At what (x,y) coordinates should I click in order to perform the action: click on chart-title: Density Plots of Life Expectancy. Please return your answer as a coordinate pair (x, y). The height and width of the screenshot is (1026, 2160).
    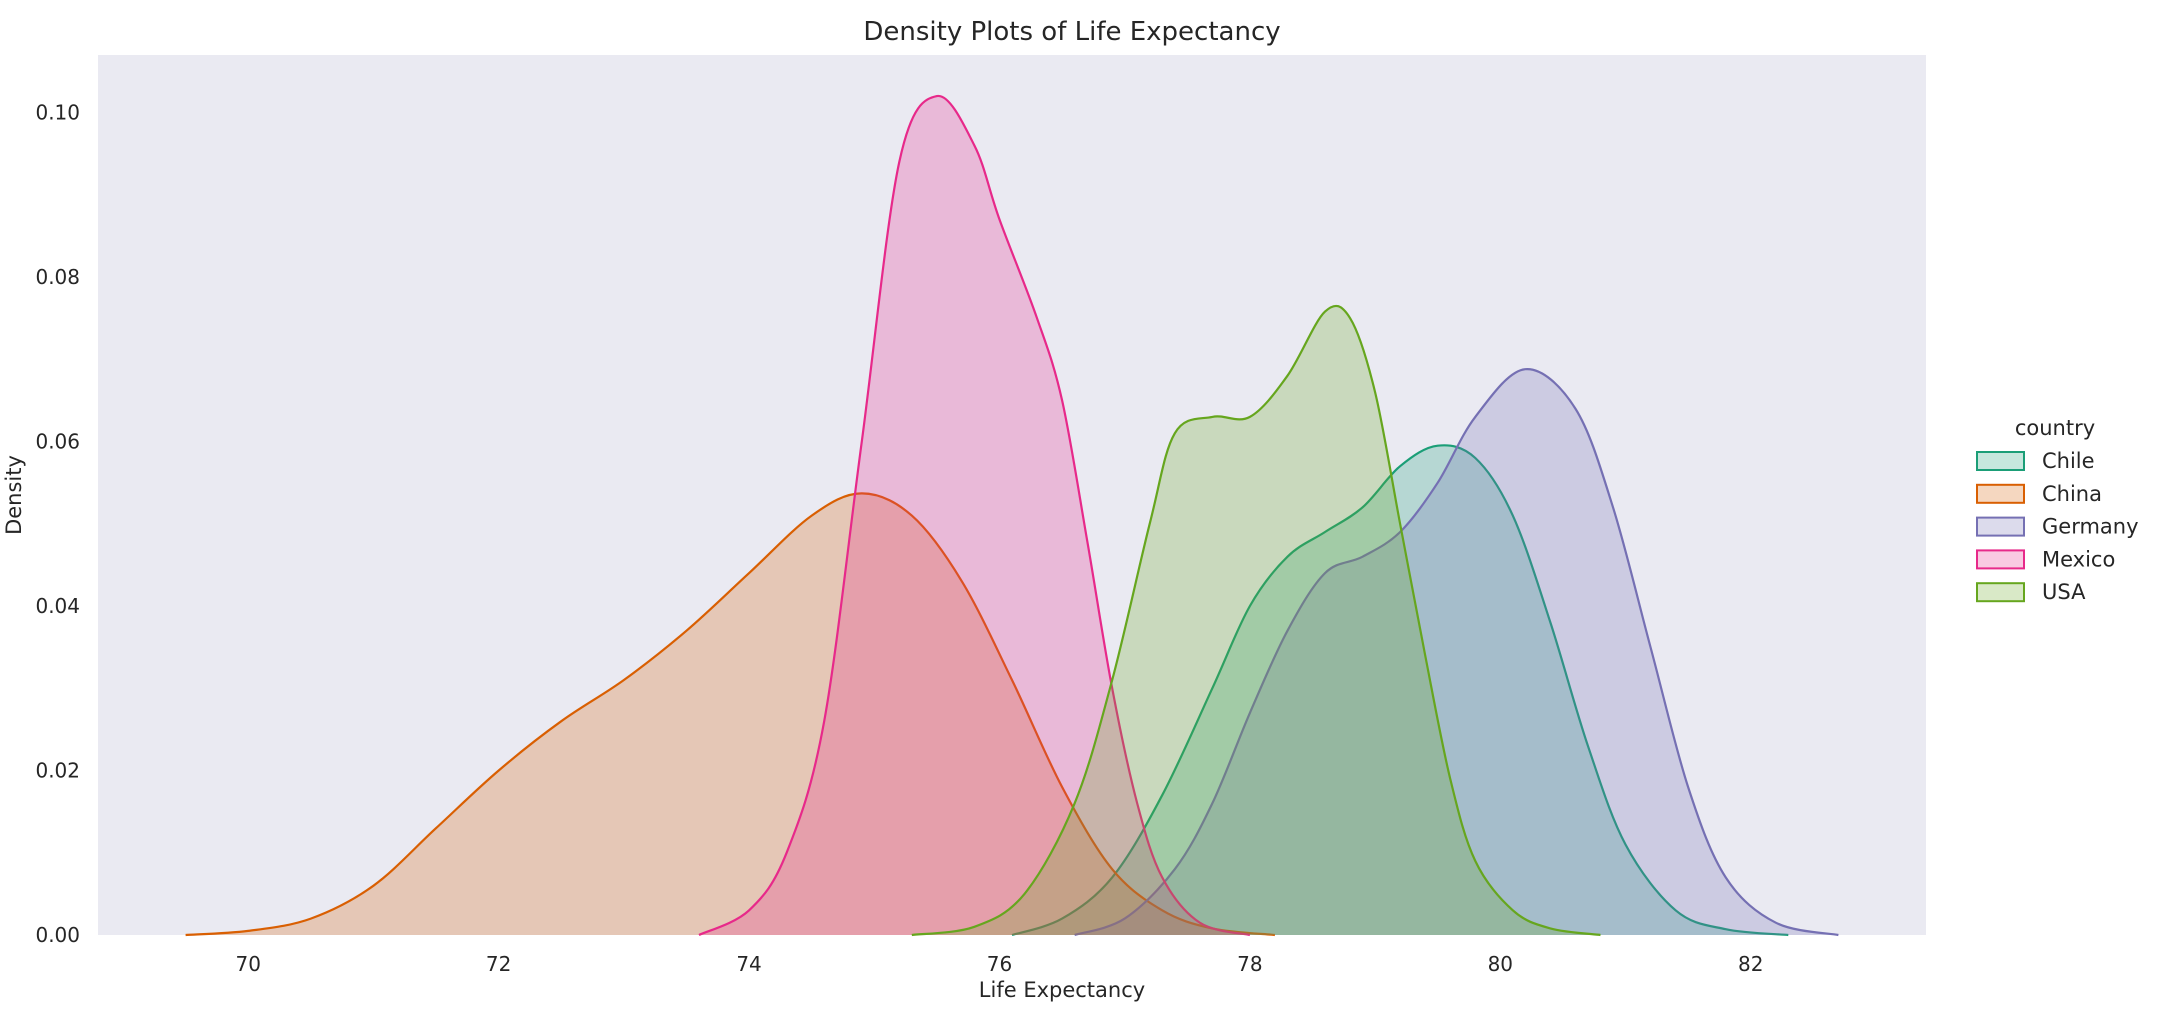
    Looking at the image, I should click on (1071, 32).